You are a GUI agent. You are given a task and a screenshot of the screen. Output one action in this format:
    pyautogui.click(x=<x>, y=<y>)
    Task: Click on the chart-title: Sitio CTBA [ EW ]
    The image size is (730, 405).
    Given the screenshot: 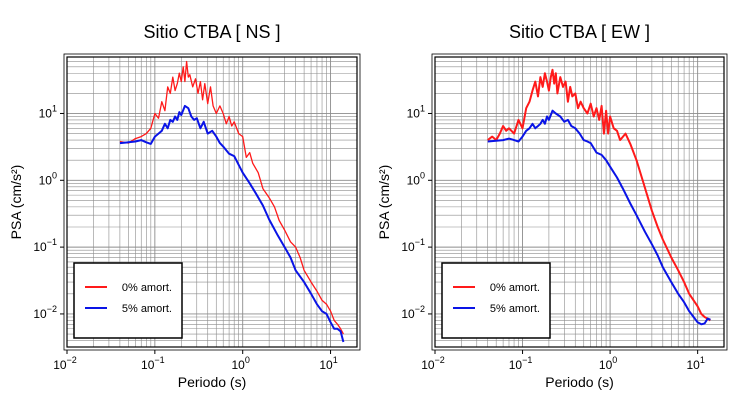 What is the action you would take?
    pyautogui.click(x=579, y=32)
    